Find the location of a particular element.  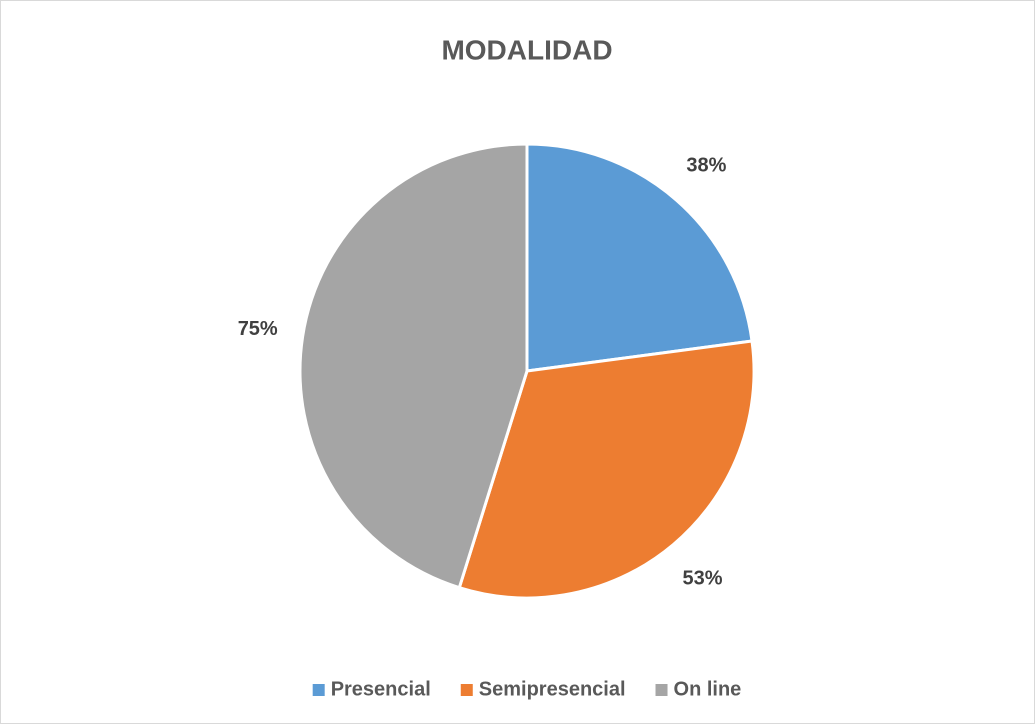

data-label: 53% is located at coordinates (703, 579).